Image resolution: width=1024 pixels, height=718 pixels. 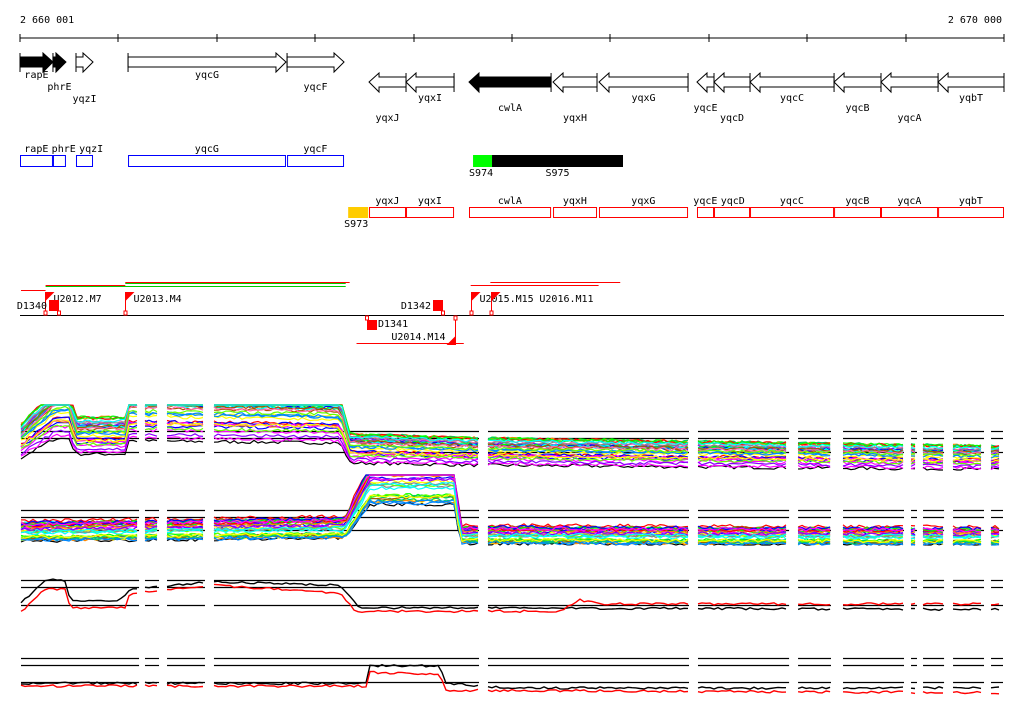 What do you see at coordinates (315, 62) in the screenshot?
I see `forward-gene-arrow-yqcF` at bounding box center [315, 62].